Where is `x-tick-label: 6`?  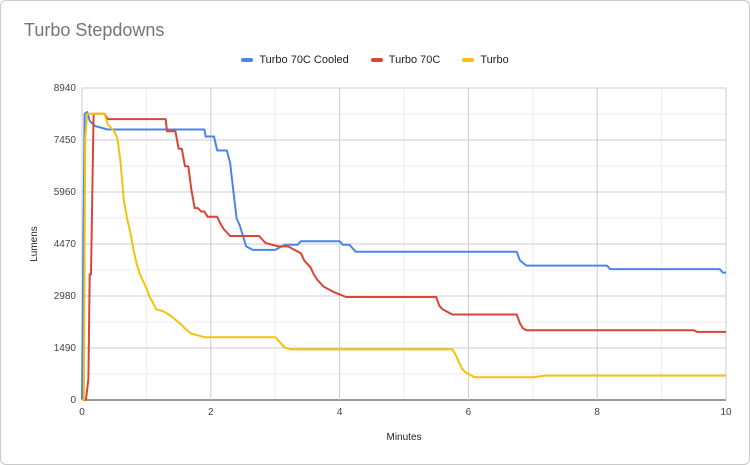 x-tick-label: 6 is located at coordinates (469, 412).